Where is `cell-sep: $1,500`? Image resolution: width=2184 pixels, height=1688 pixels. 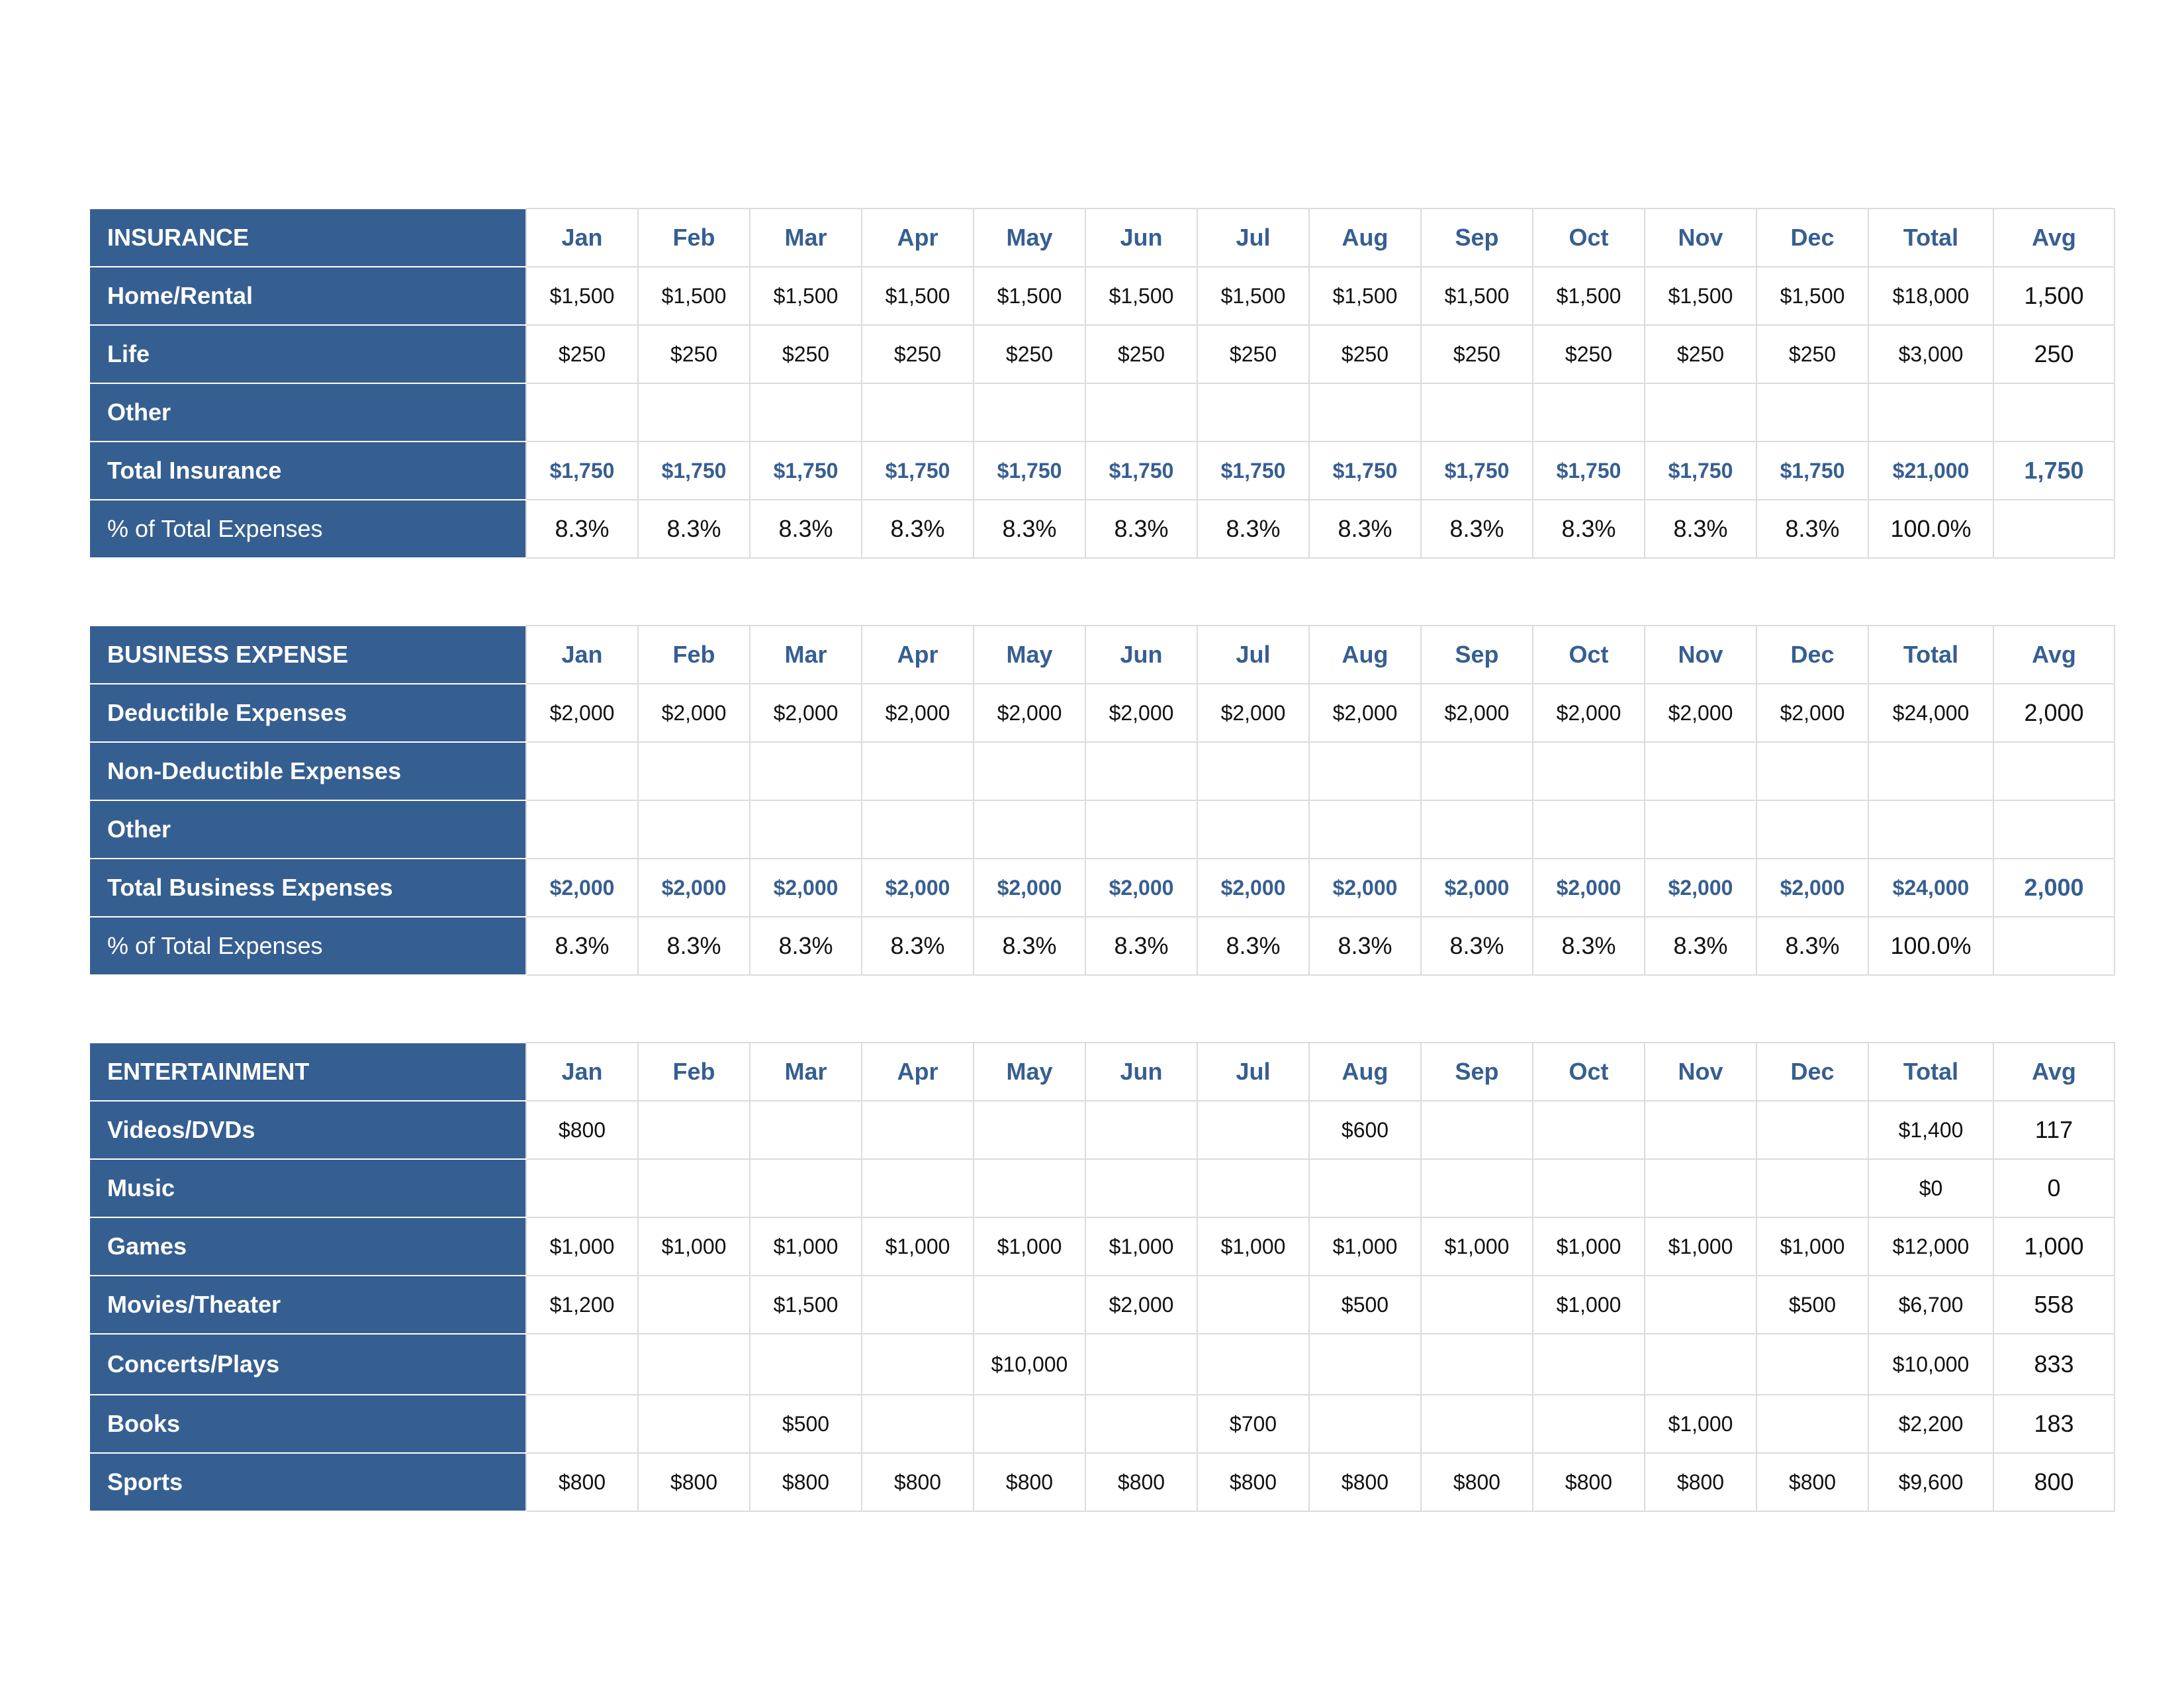 cell-sep: $1,500 is located at coordinates (1476, 296).